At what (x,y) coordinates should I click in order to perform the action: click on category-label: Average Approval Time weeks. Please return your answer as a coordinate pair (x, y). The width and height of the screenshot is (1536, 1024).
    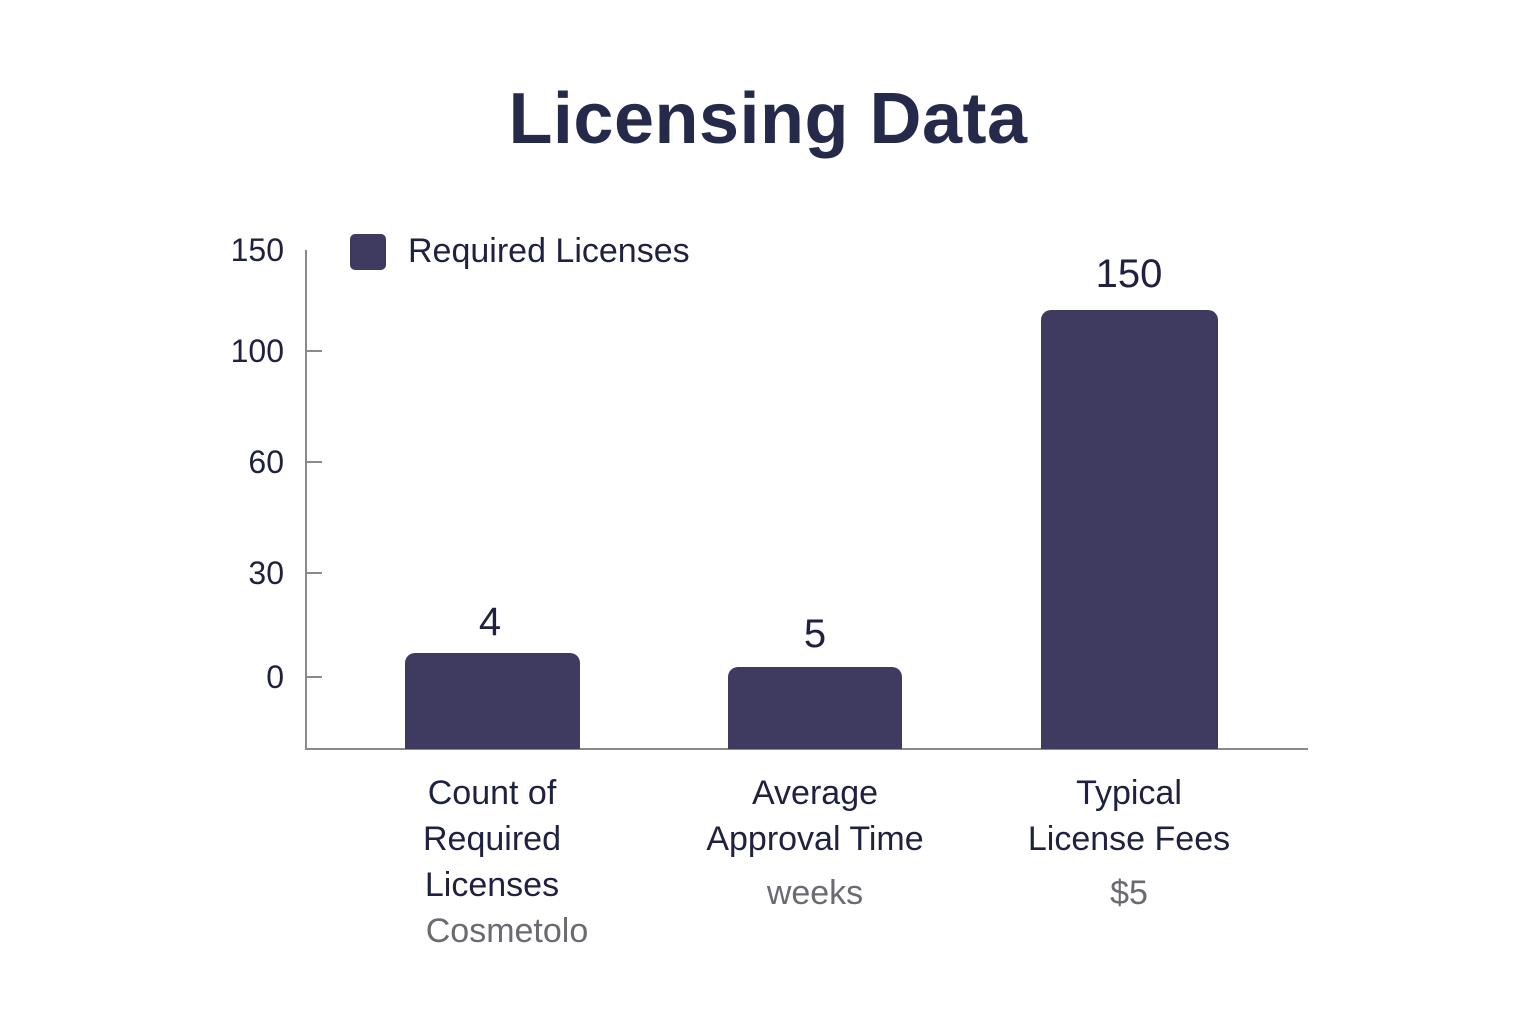
    Looking at the image, I should click on (815, 843).